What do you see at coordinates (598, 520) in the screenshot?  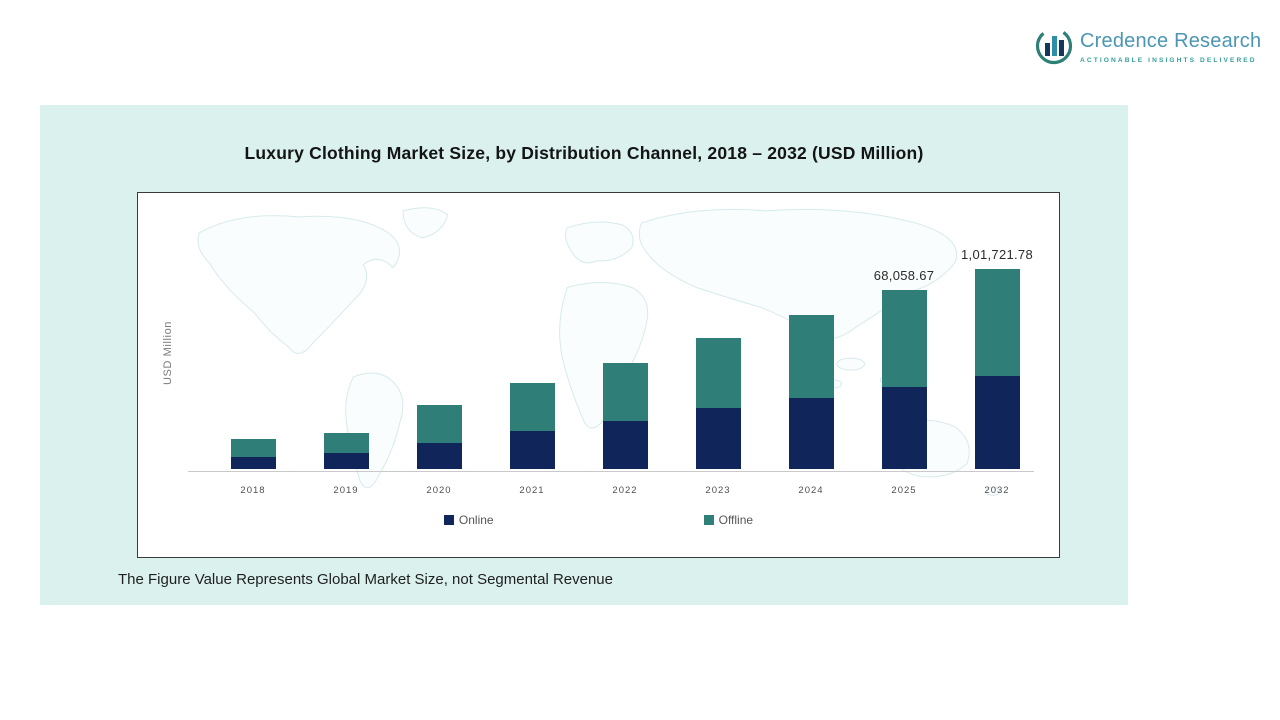 I see `legend: Online Offline` at bounding box center [598, 520].